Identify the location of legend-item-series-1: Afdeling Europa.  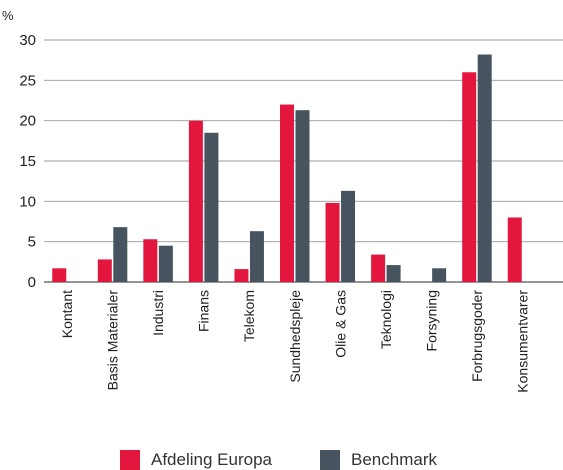
(196, 460).